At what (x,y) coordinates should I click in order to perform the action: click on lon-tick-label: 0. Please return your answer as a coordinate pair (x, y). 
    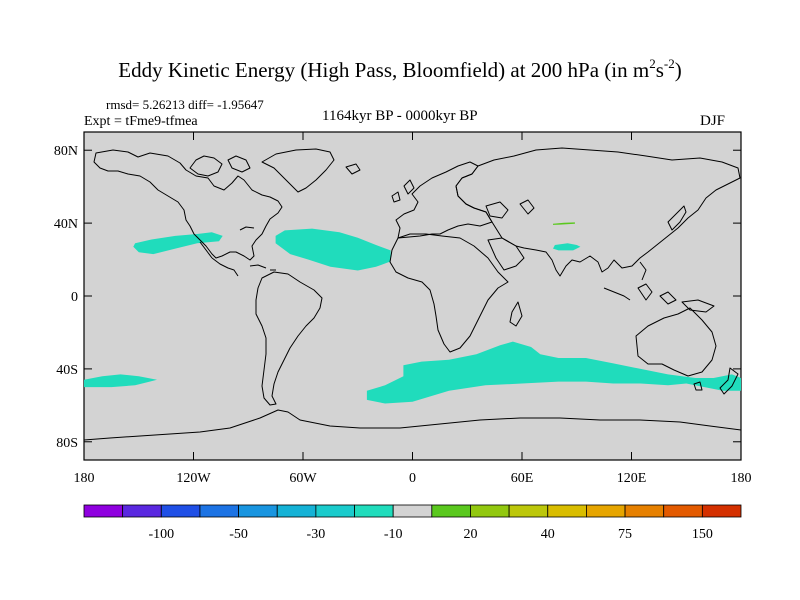
    Looking at the image, I should click on (412, 478).